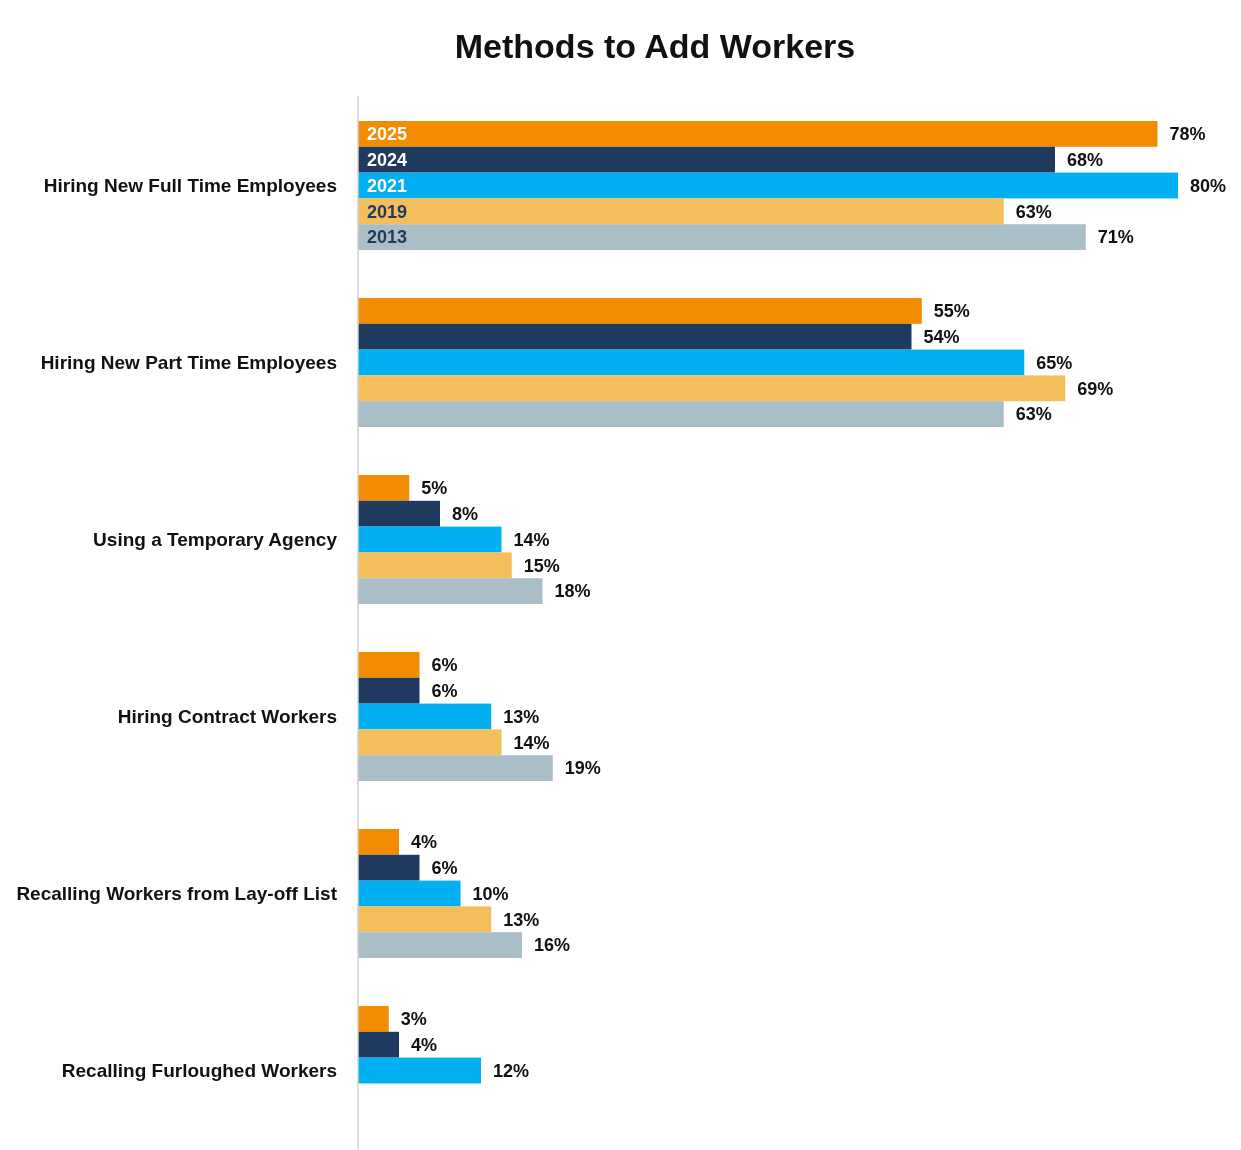 The width and height of the screenshot is (1241, 1150). Describe the element at coordinates (387, 185) in the screenshot. I see `series-label: 2021` at that location.